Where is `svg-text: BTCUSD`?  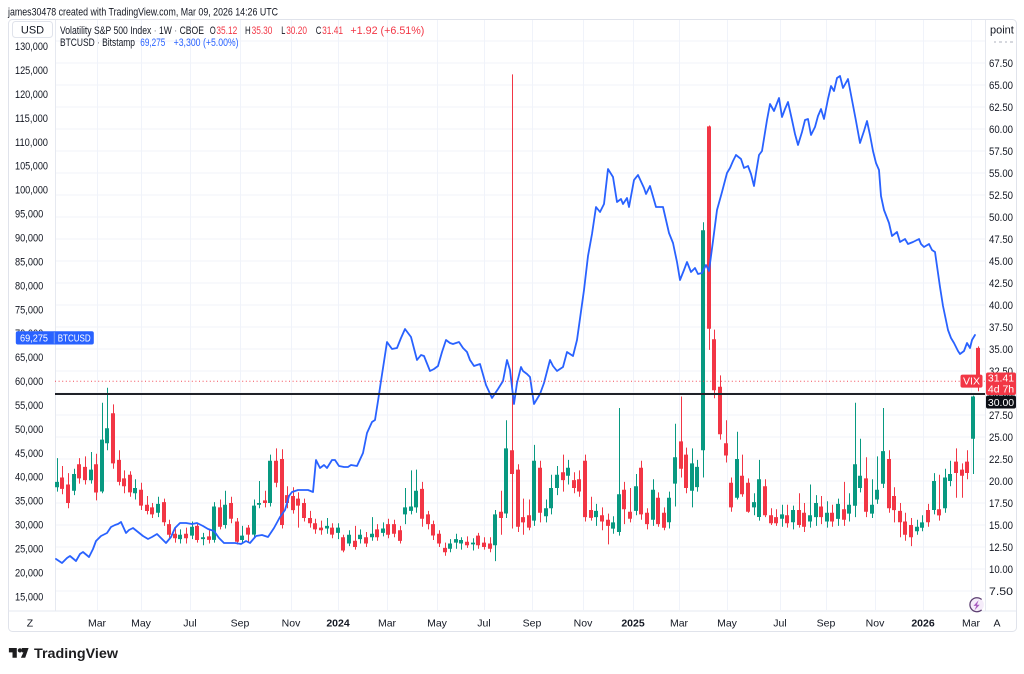 svg-text: BTCUSD is located at coordinates (74, 338).